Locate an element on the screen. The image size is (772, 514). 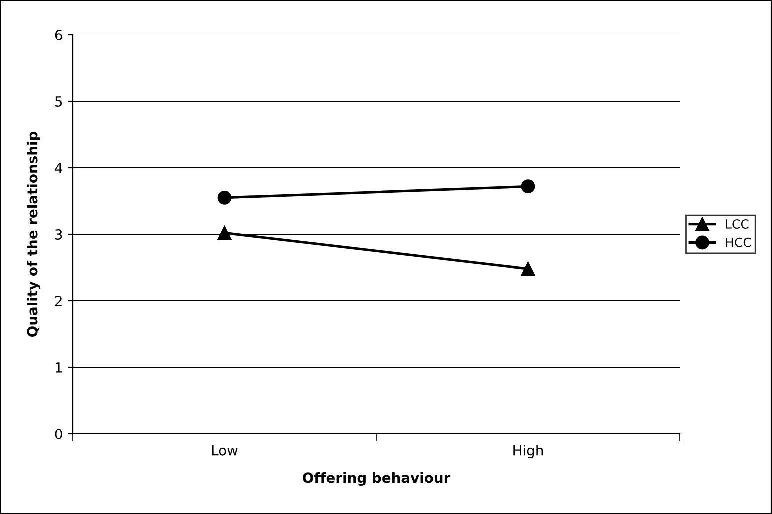
legend-label: HCC is located at coordinates (739, 243).